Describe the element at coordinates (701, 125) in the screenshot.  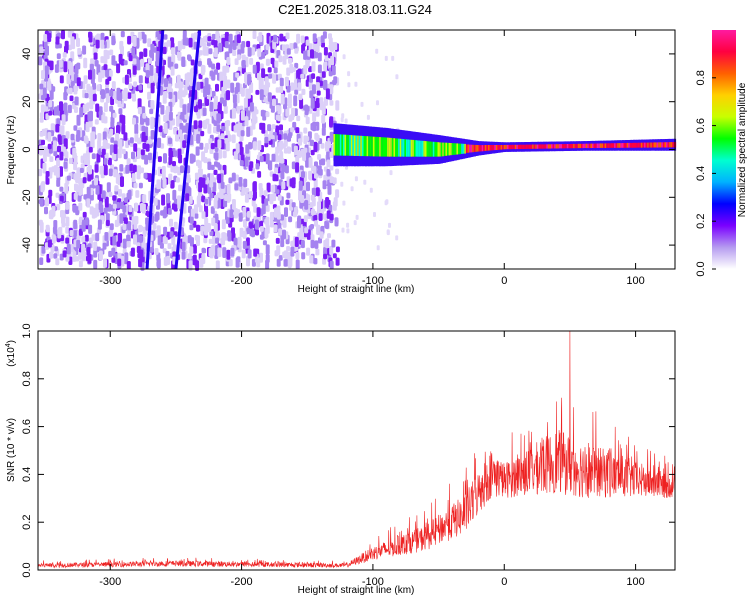
I see `colorbar-tick-label: 0.6` at that location.